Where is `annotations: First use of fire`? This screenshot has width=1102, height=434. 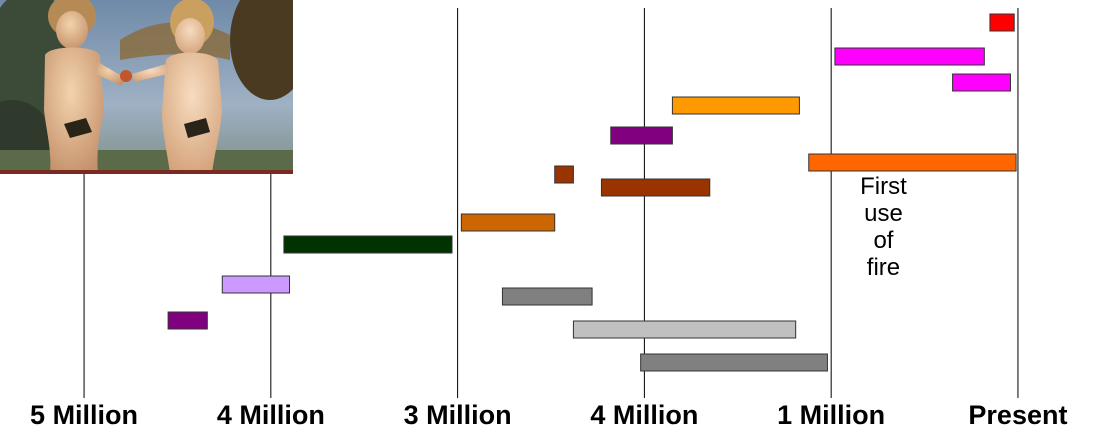
annotations: First use of fire is located at coordinates (883, 227).